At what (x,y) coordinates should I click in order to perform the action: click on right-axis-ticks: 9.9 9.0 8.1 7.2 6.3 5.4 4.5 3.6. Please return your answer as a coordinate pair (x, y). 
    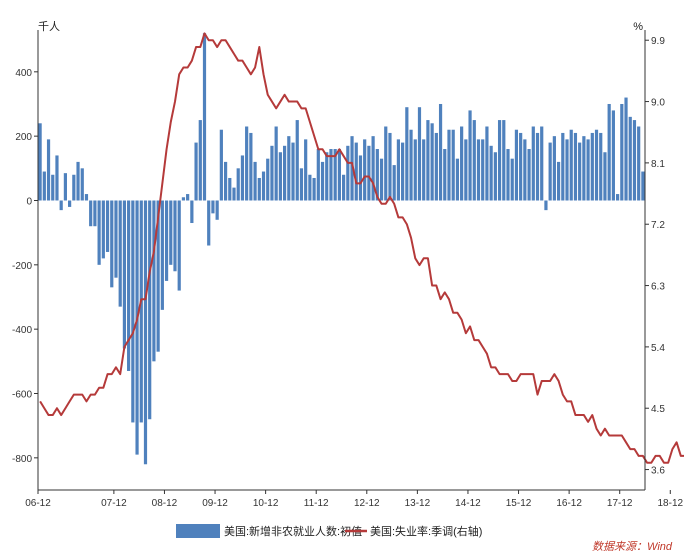
    Looking at the image, I should click on (655, 256).